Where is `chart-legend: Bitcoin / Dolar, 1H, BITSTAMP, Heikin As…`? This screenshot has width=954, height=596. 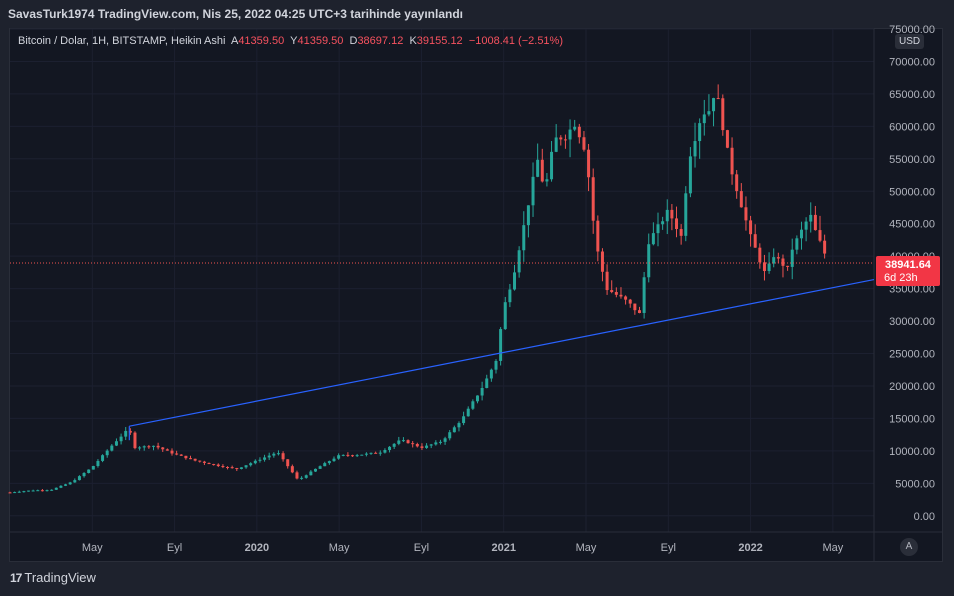 chart-legend: Bitcoin / Dolar, 1H, BITSTAMP, Heikin As… is located at coordinates (290, 41).